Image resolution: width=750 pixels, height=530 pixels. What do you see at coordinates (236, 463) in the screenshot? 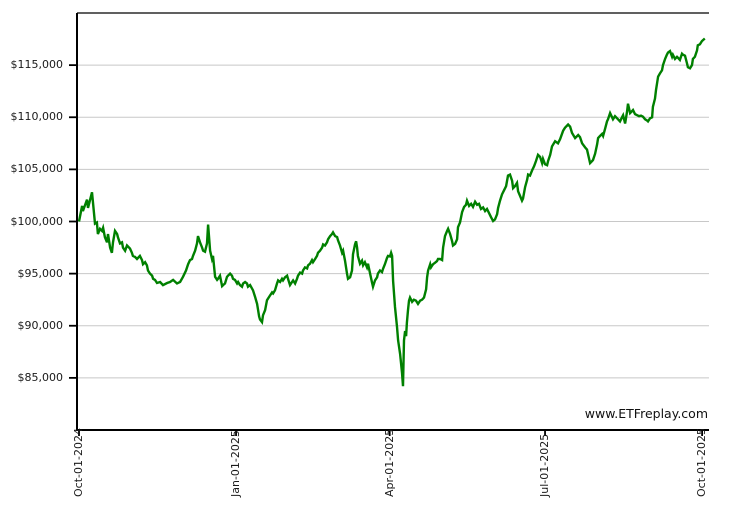
I see `x-axis-tick-label: Jan-01-2025` at bounding box center [236, 463].